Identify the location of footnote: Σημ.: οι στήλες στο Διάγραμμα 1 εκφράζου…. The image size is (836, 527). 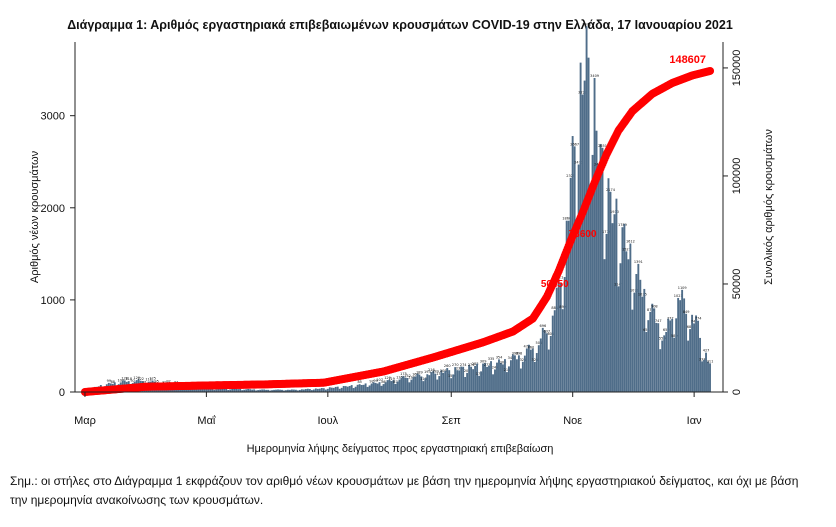
(404, 490).